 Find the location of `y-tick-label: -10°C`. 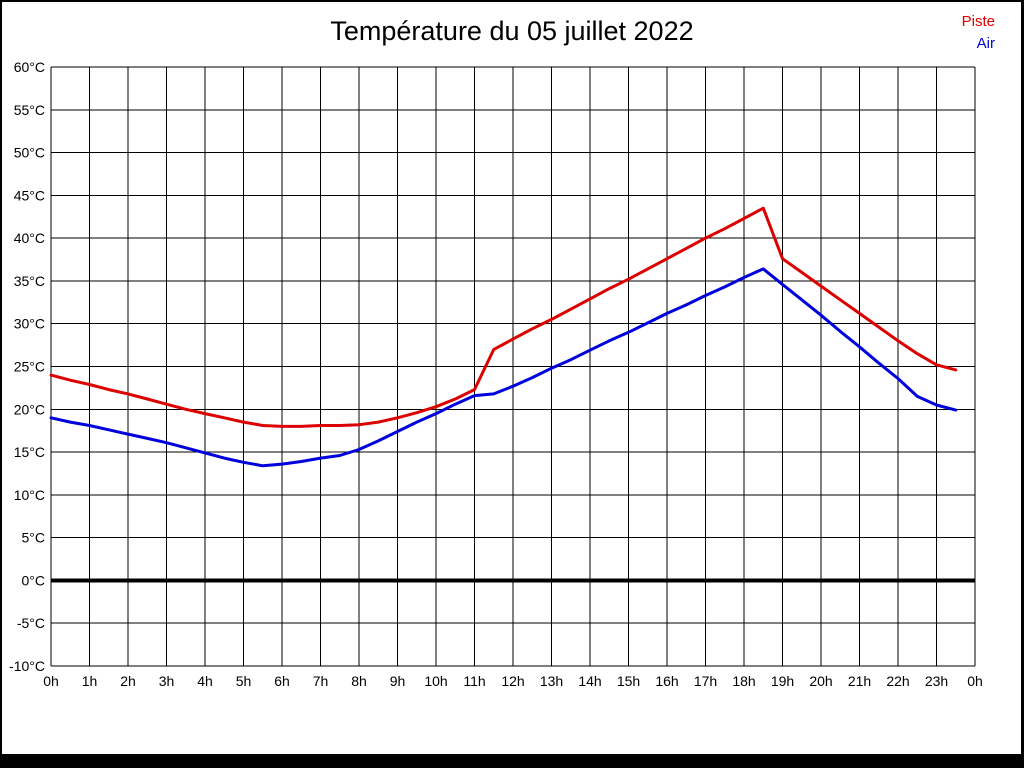

y-tick-label: -10°C is located at coordinates (27, 666).